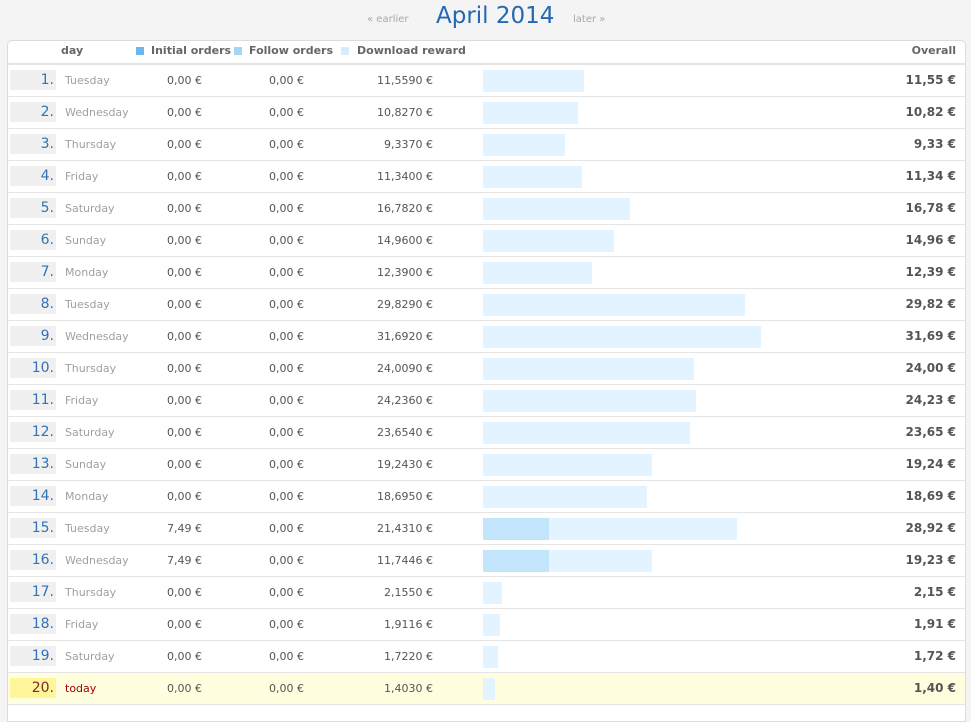 This screenshot has height=722, width=971. I want to click on day-number: 16., so click(33, 560).